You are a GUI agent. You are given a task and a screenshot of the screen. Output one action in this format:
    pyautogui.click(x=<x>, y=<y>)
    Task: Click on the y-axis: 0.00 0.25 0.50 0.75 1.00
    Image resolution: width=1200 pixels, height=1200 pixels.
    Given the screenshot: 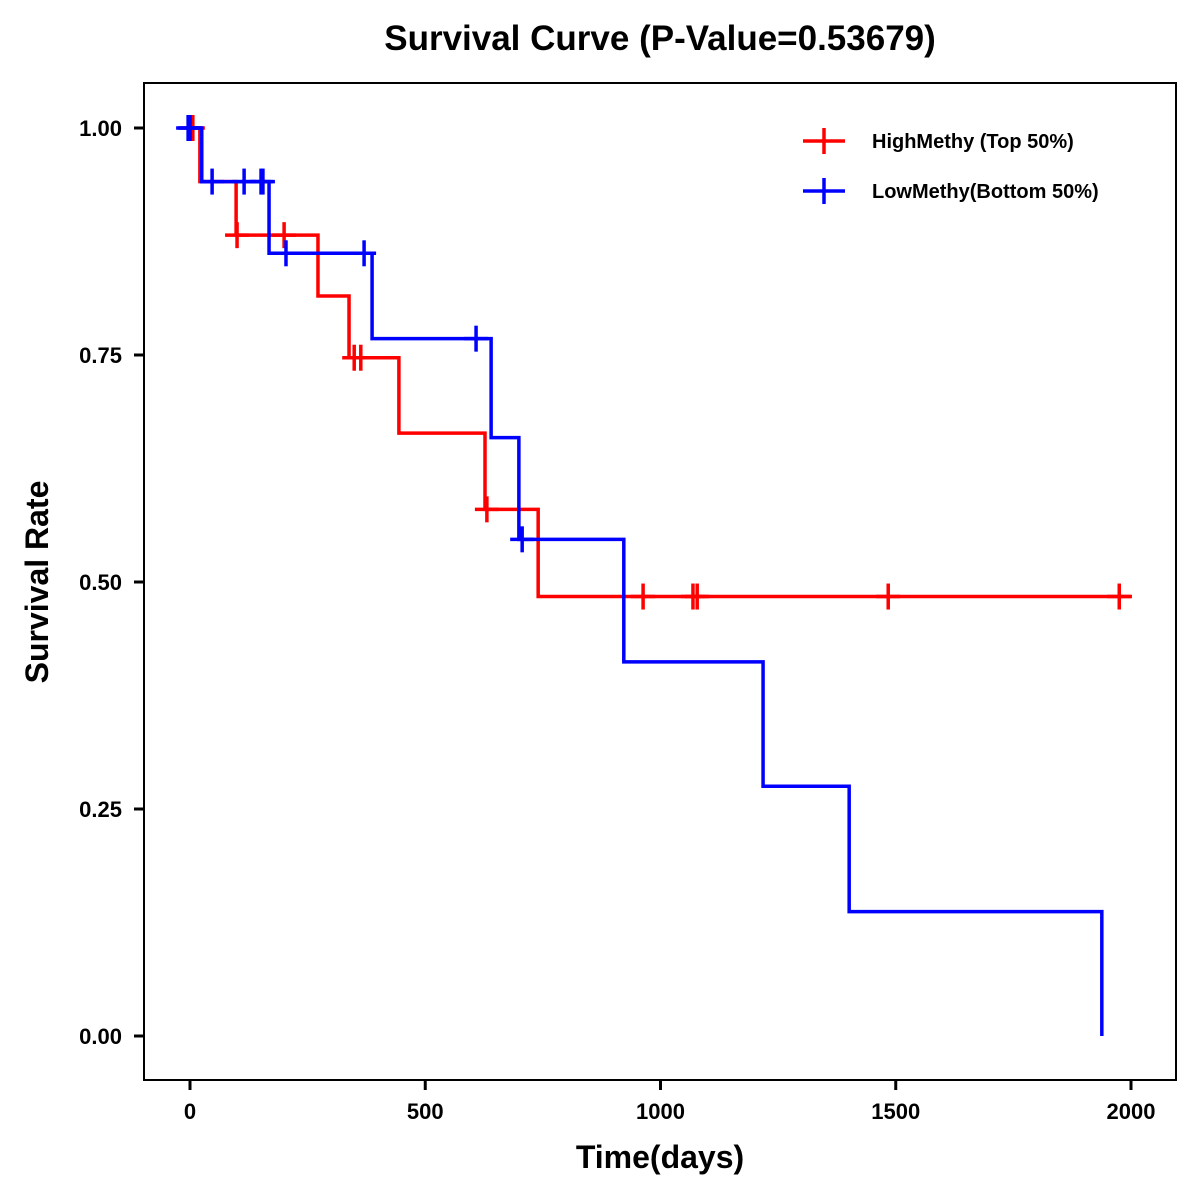 What is the action you would take?
    pyautogui.click(x=111, y=582)
    